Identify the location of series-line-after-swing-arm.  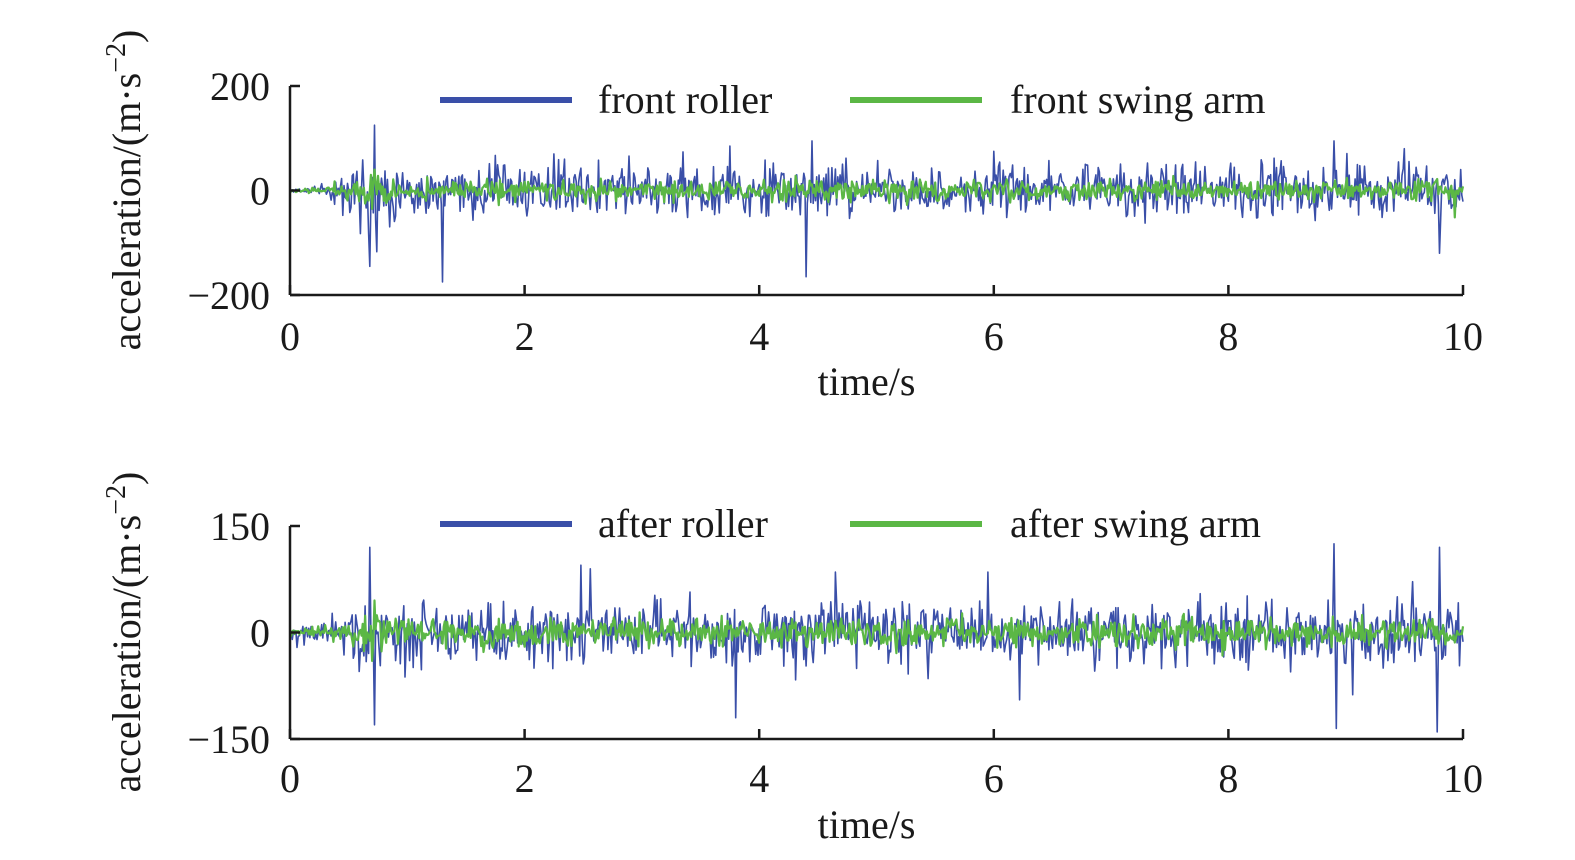
(876, 630).